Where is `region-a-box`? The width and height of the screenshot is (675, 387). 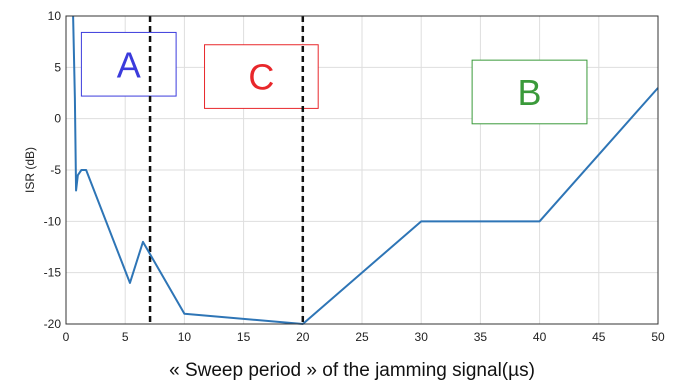 region-a-box is located at coordinates (128, 64).